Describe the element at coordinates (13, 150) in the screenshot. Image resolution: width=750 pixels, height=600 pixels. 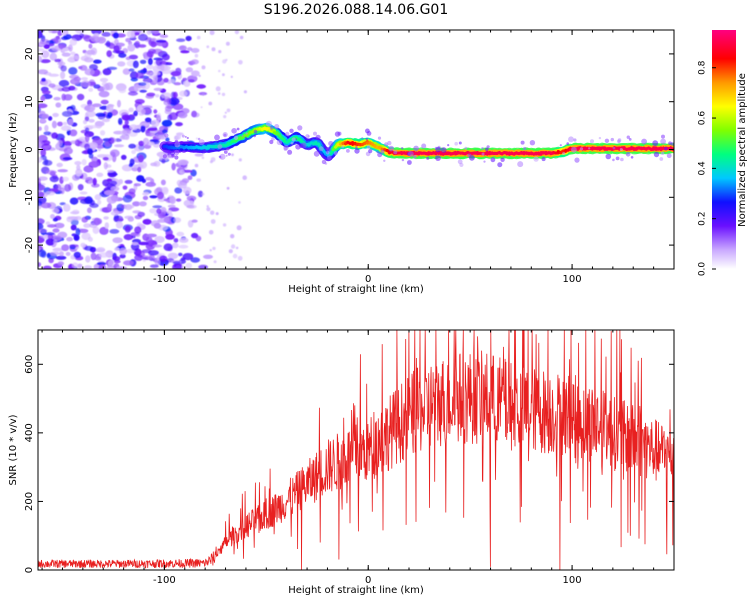
I see `spectrogram-ylabel: Frequency (Hz)` at that location.